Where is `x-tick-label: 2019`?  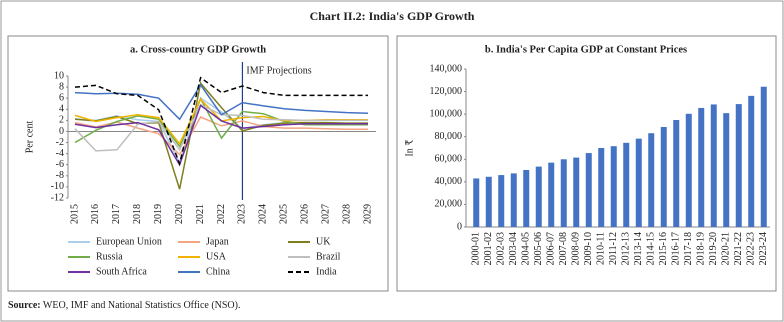 x-tick-label: 2019 is located at coordinates (158, 214).